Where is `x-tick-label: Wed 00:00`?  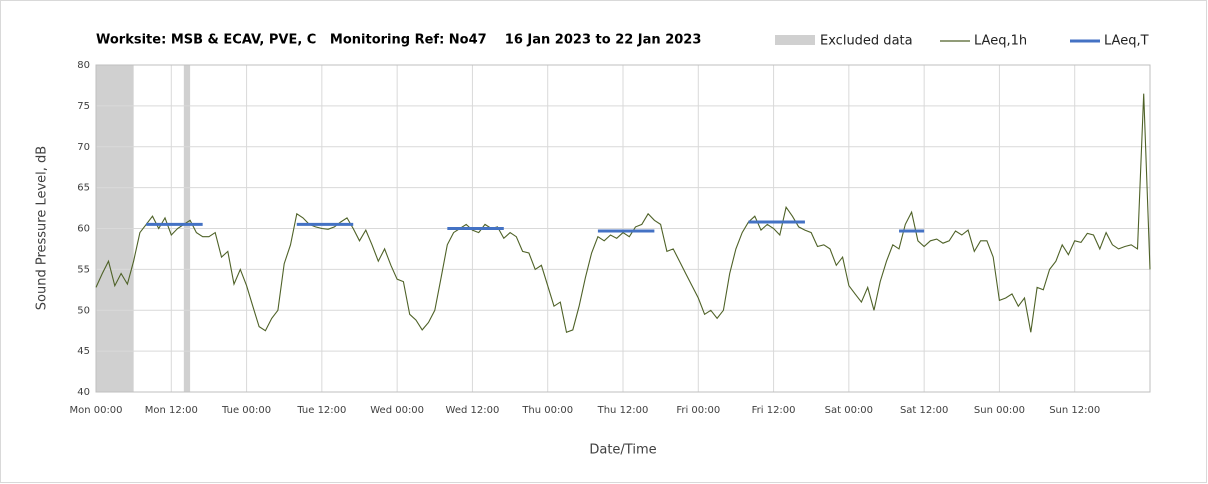
x-tick-label: Wed 00:00 is located at coordinates (397, 410).